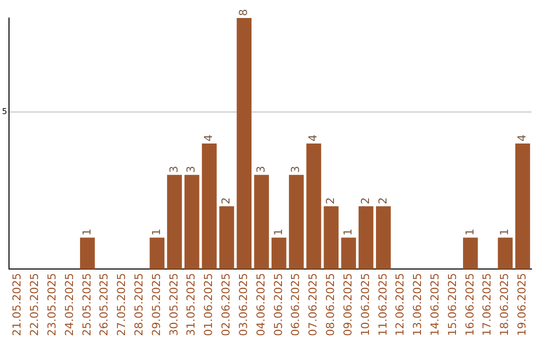 This screenshot has height=340, width=540. Describe the element at coordinates (69, 304) in the screenshot. I see `x-tick-label: 24.05.2025` at that location.